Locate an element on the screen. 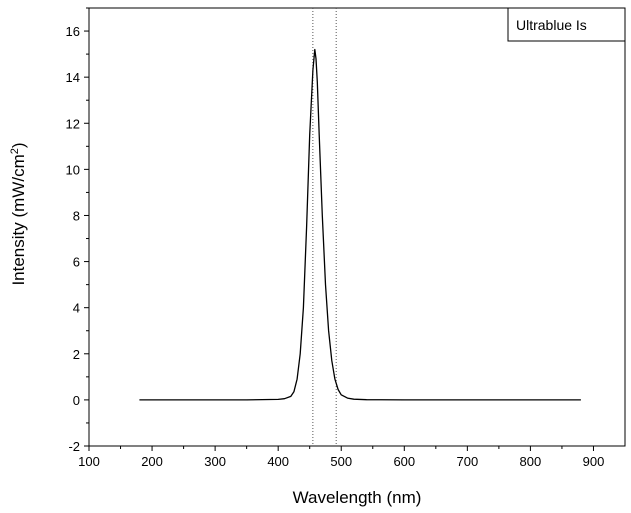  y-axis-title: Intensity (mW/cm2) is located at coordinates (18, 213).